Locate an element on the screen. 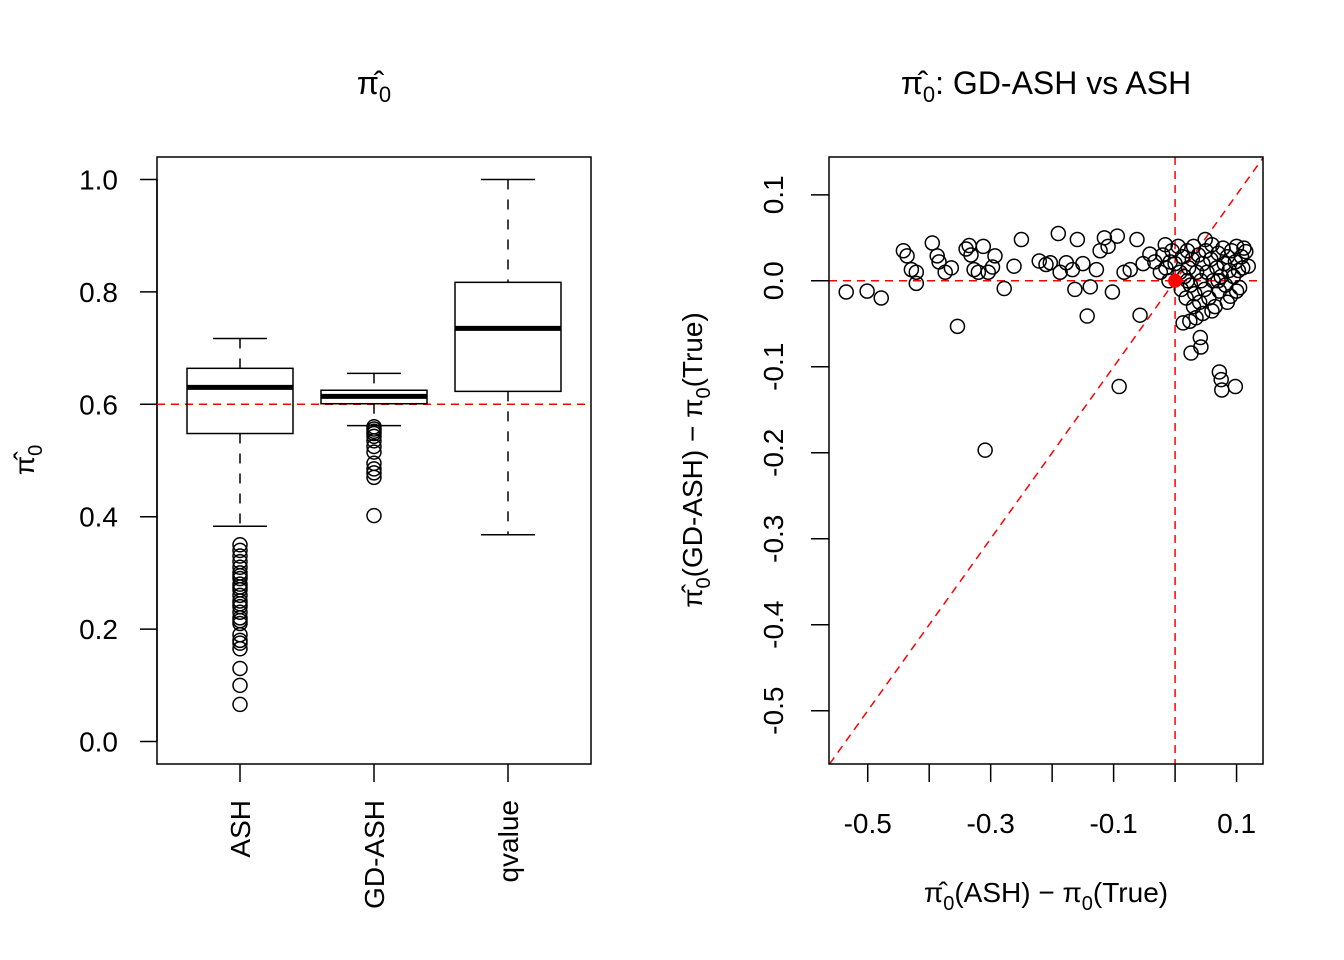 The height and width of the screenshot is (960, 1344). x-tick-label: -0.1 is located at coordinates (1113, 823).